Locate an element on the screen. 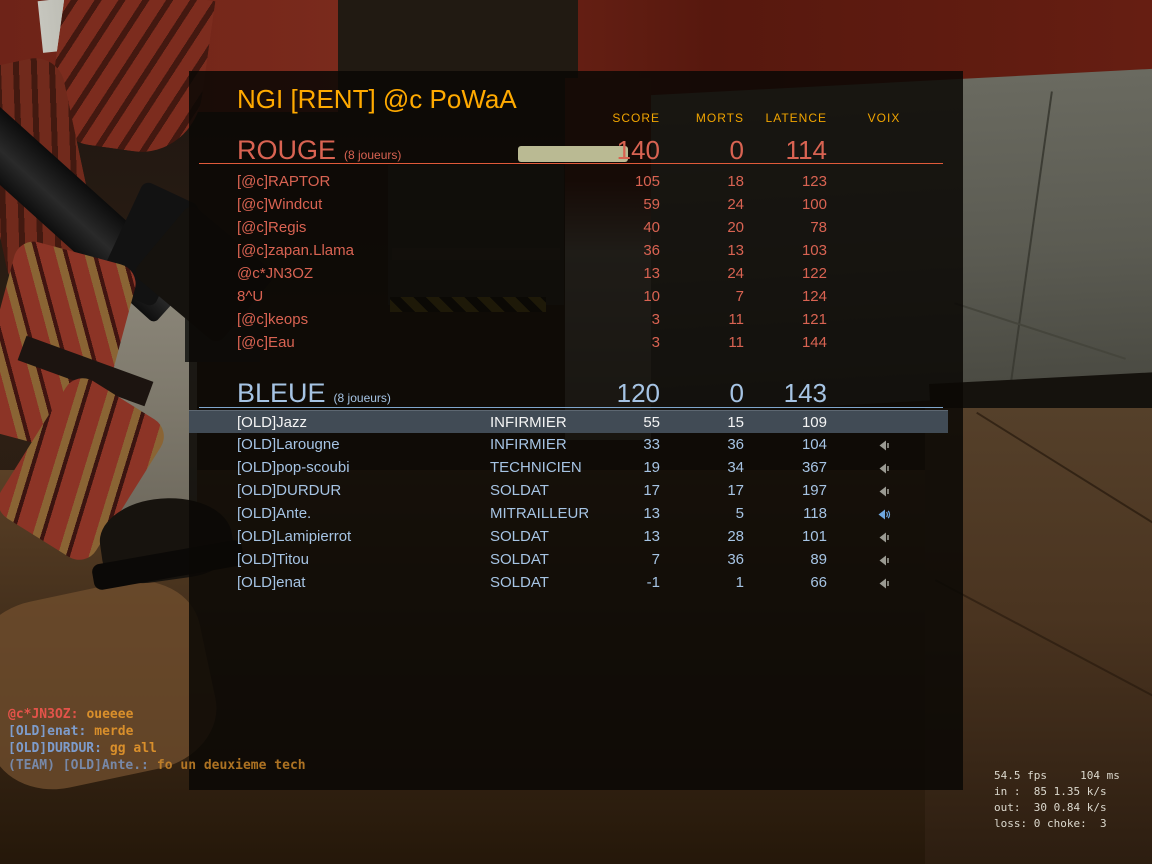  chat-speaker: [OLD]enat: is located at coordinates (47, 731).